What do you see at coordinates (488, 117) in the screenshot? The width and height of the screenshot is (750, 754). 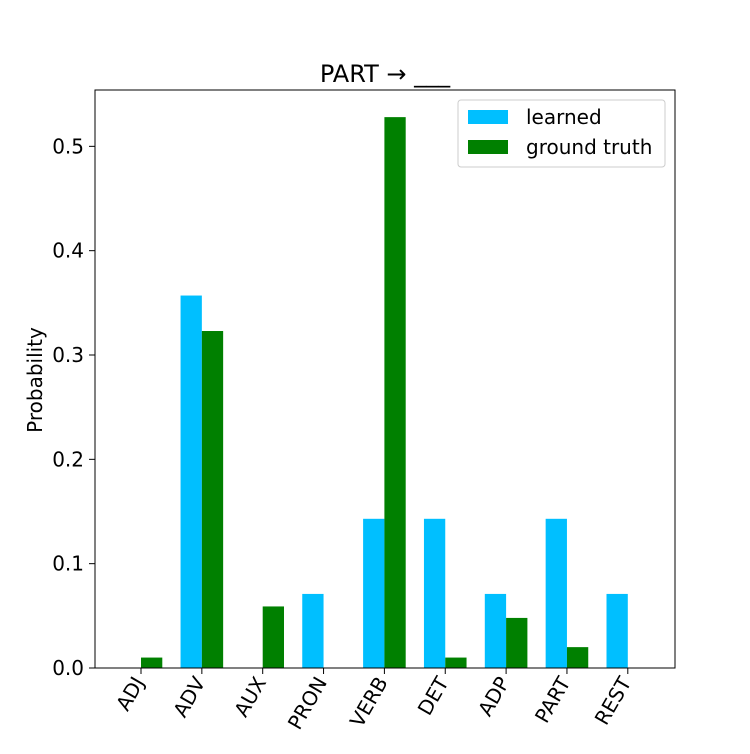 I see `legend-swatch-learned` at bounding box center [488, 117].